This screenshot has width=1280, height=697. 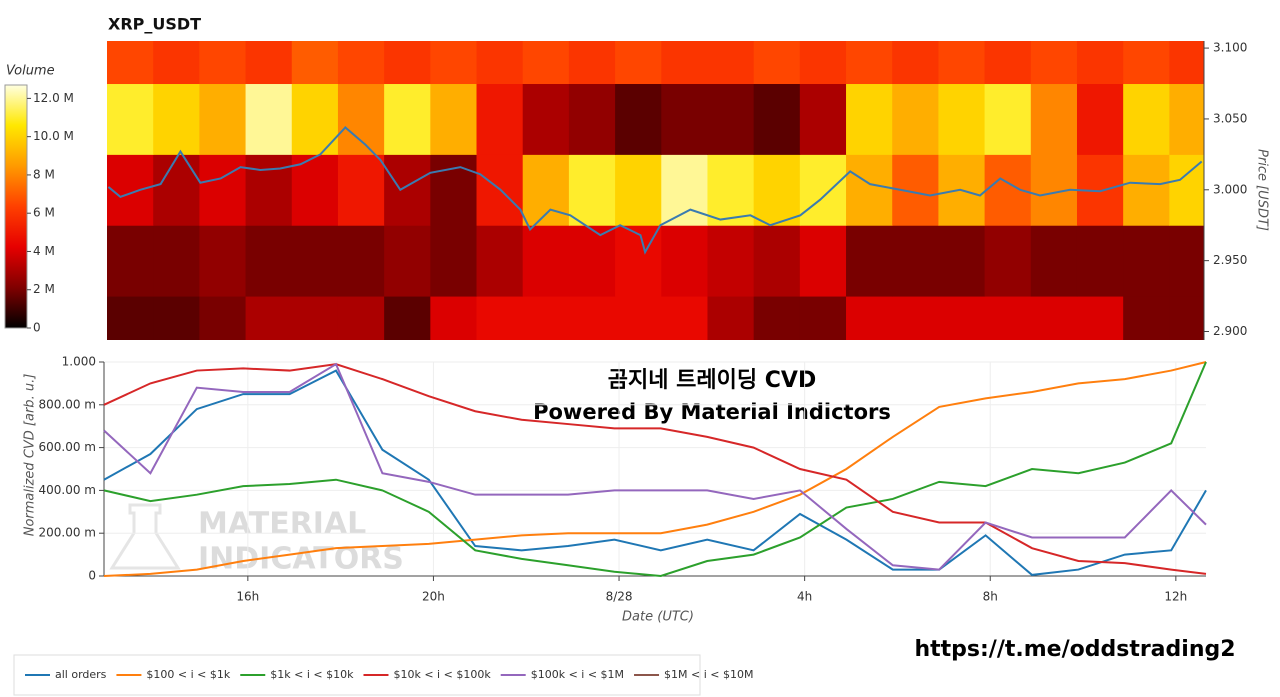 What do you see at coordinates (804, 597) in the screenshot?
I see `x-tick-label: 4h` at bounding box center [804, 597].